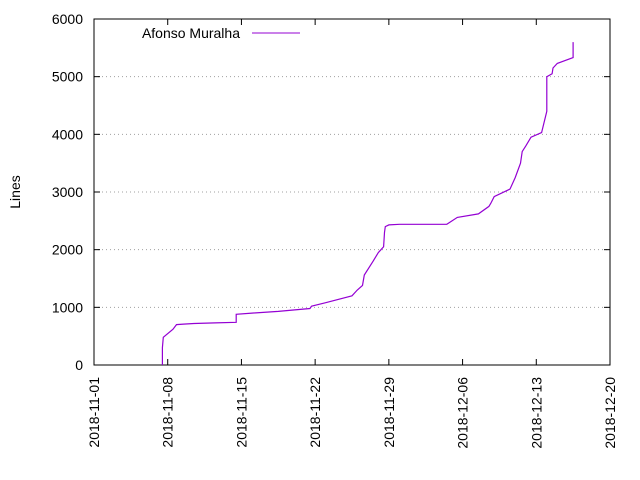 The width and height of the screenshot is (640, 480). I want to click on x-tick-label: 2018-11-22, so click(315, 412).